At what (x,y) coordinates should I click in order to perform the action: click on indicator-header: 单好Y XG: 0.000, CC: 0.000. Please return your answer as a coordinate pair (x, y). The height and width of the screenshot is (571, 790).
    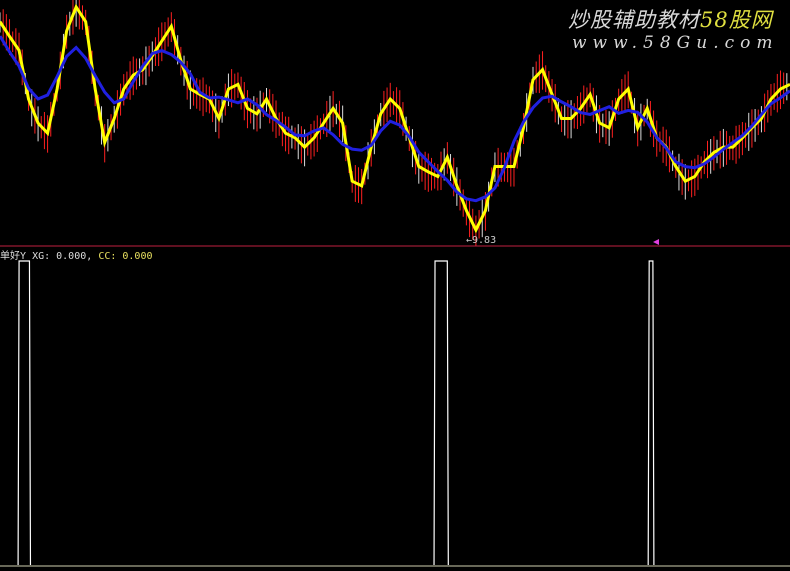
    Looking at the image, I should click on (76, 254).